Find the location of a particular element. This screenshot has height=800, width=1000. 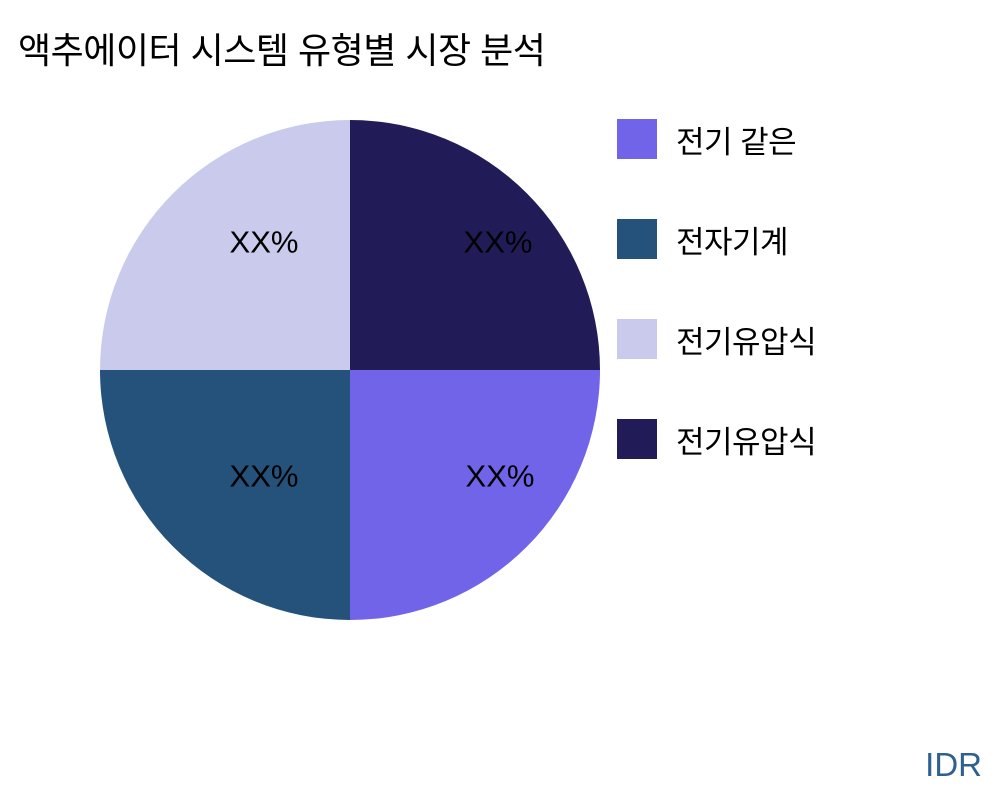

legend-swatch-electrohydraulic-light is located at coordinates (637, 339).